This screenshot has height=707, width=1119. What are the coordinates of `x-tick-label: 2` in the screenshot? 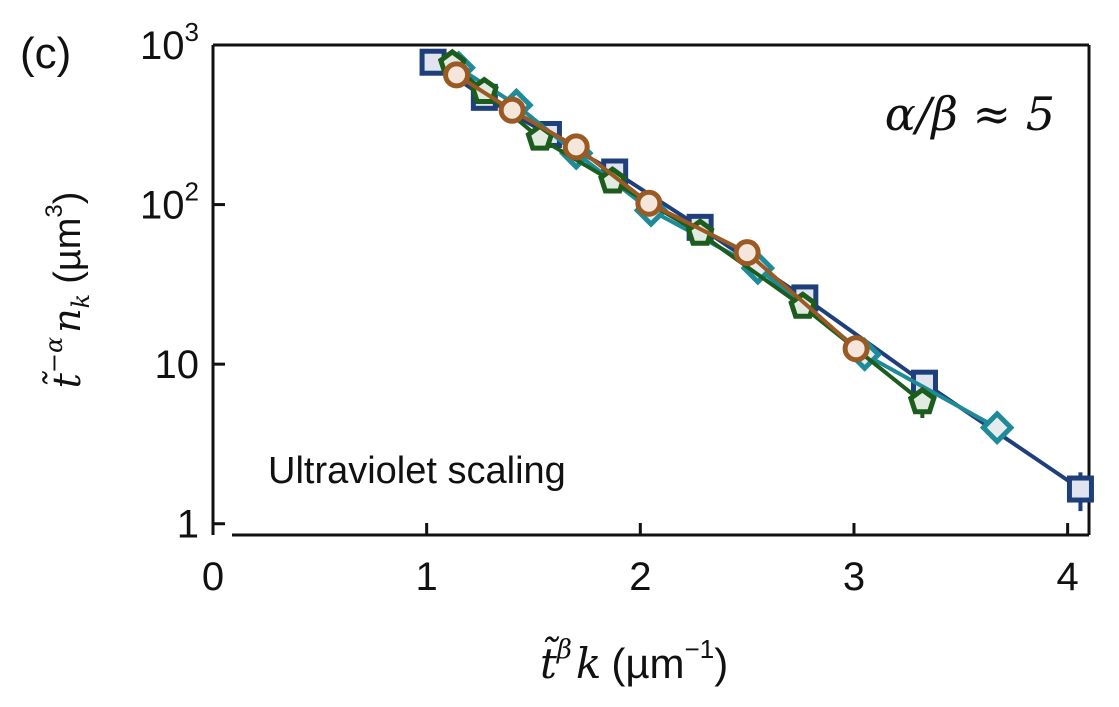 It's located at (640, 577).